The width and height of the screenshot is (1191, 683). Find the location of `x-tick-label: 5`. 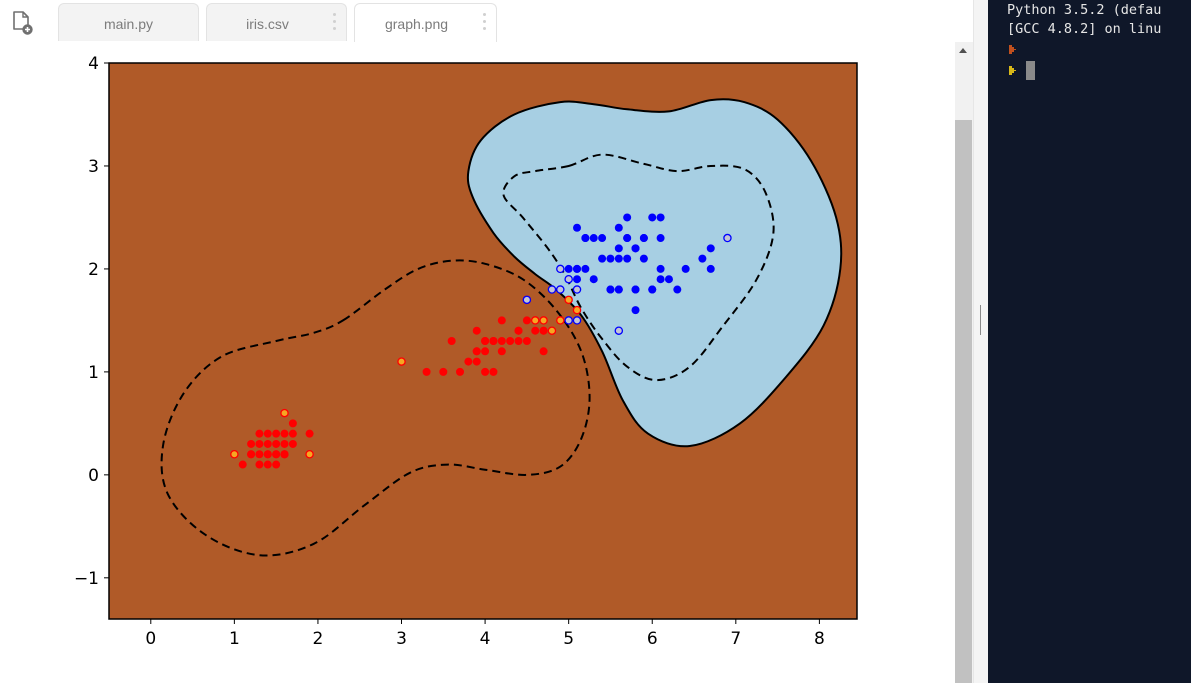

x-tick-label: 5 is located at coordinates (568, 639).